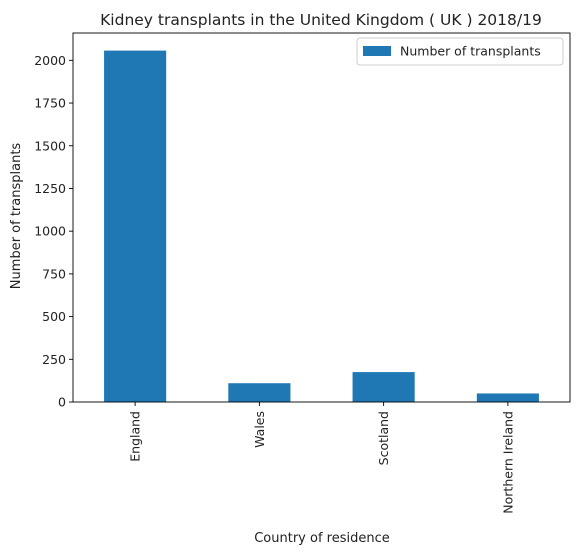 Image resolution: width=580 pixels, height=555 pixels. Describe the element at coordinates (135, 226) in the screenshot. I see `bar-england` at that location.